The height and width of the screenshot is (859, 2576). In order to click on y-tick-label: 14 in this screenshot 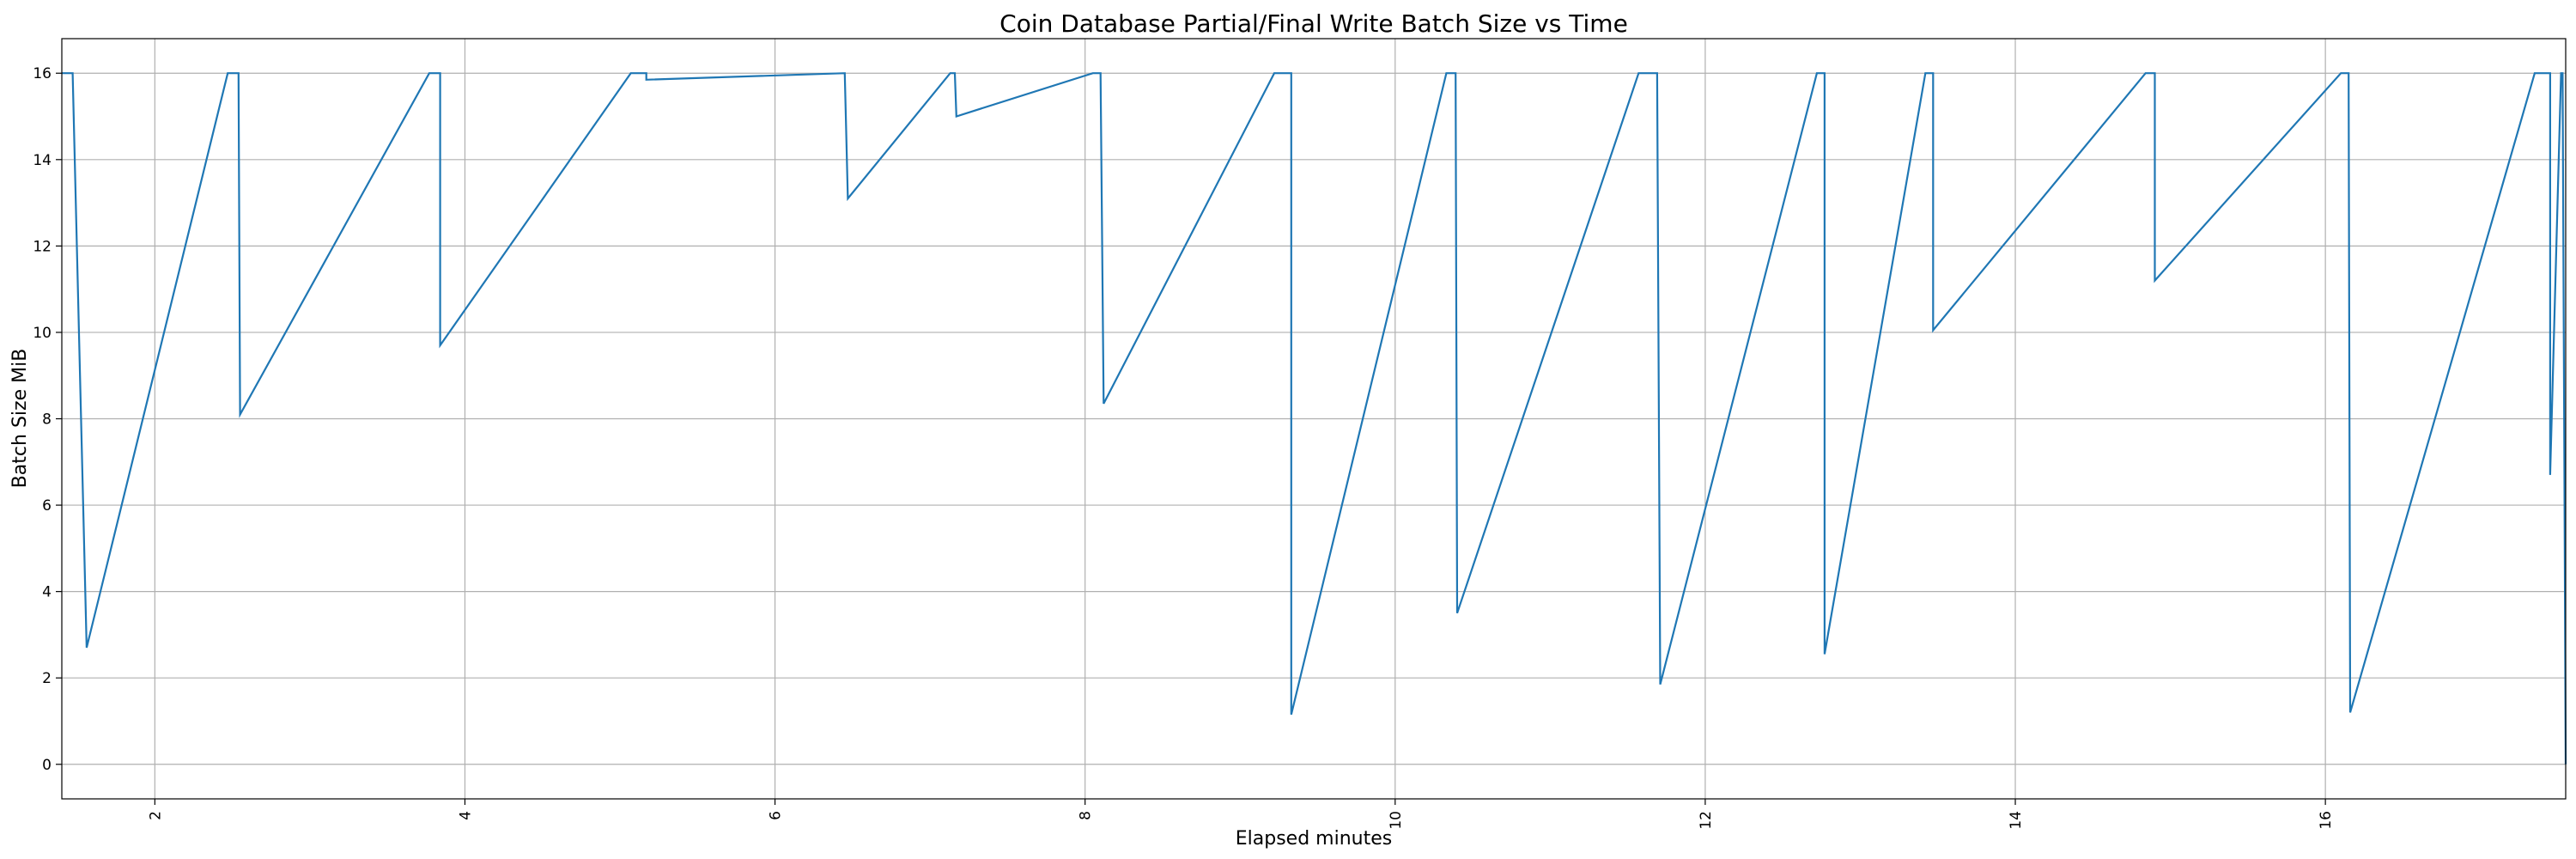, I will do `click(42, 160)`.